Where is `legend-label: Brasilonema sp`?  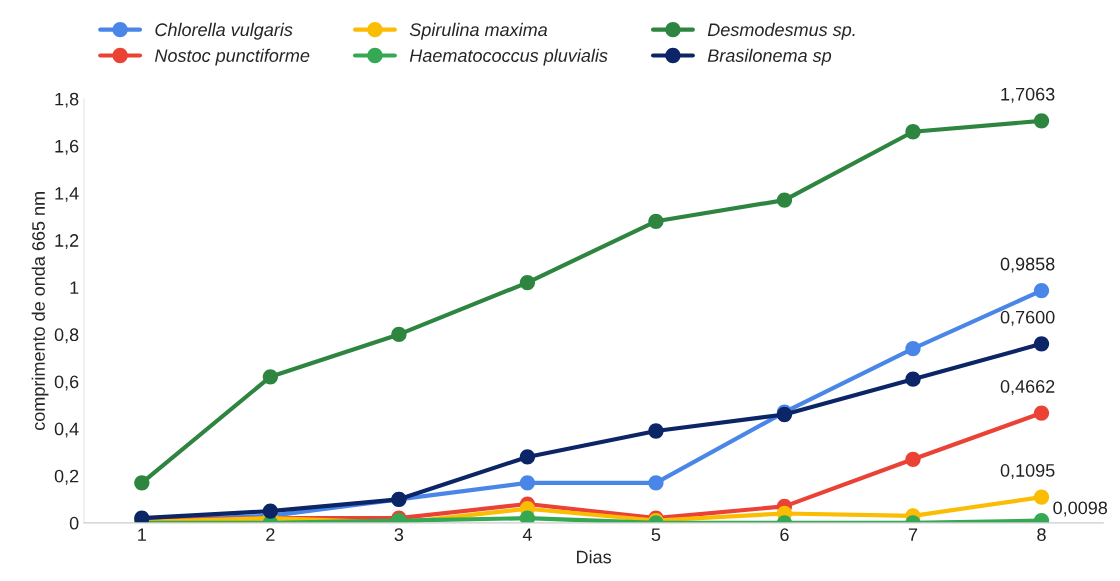 legend-label: Brasilonema sp is located at coordinates (769, 57).